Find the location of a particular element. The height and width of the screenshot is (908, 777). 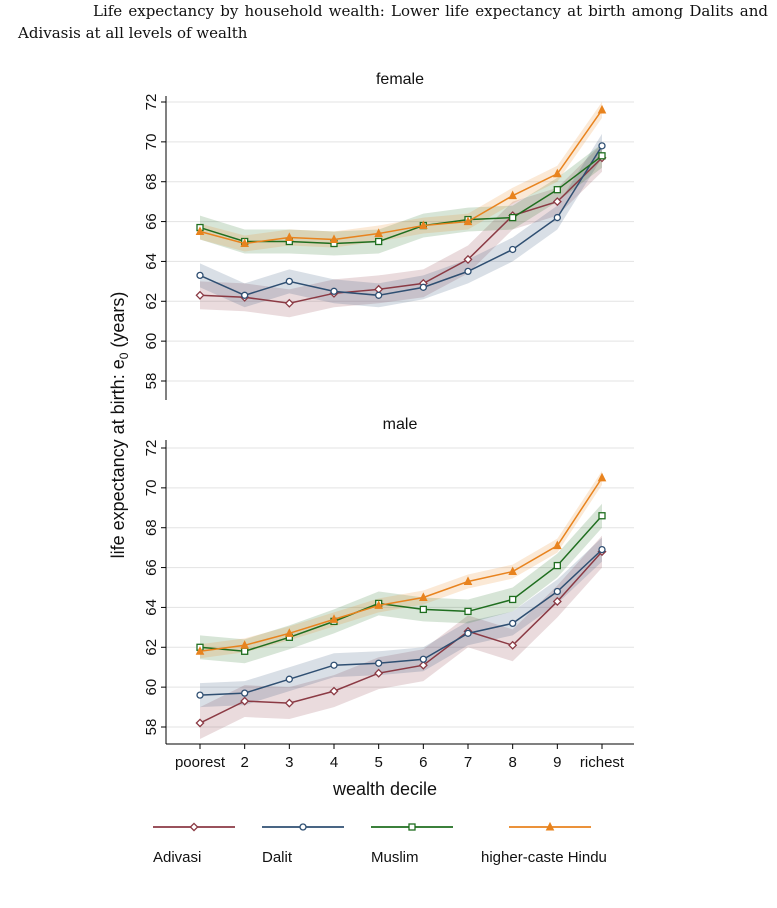

x-tick-label: 6 is located at coordinates (423, 762).